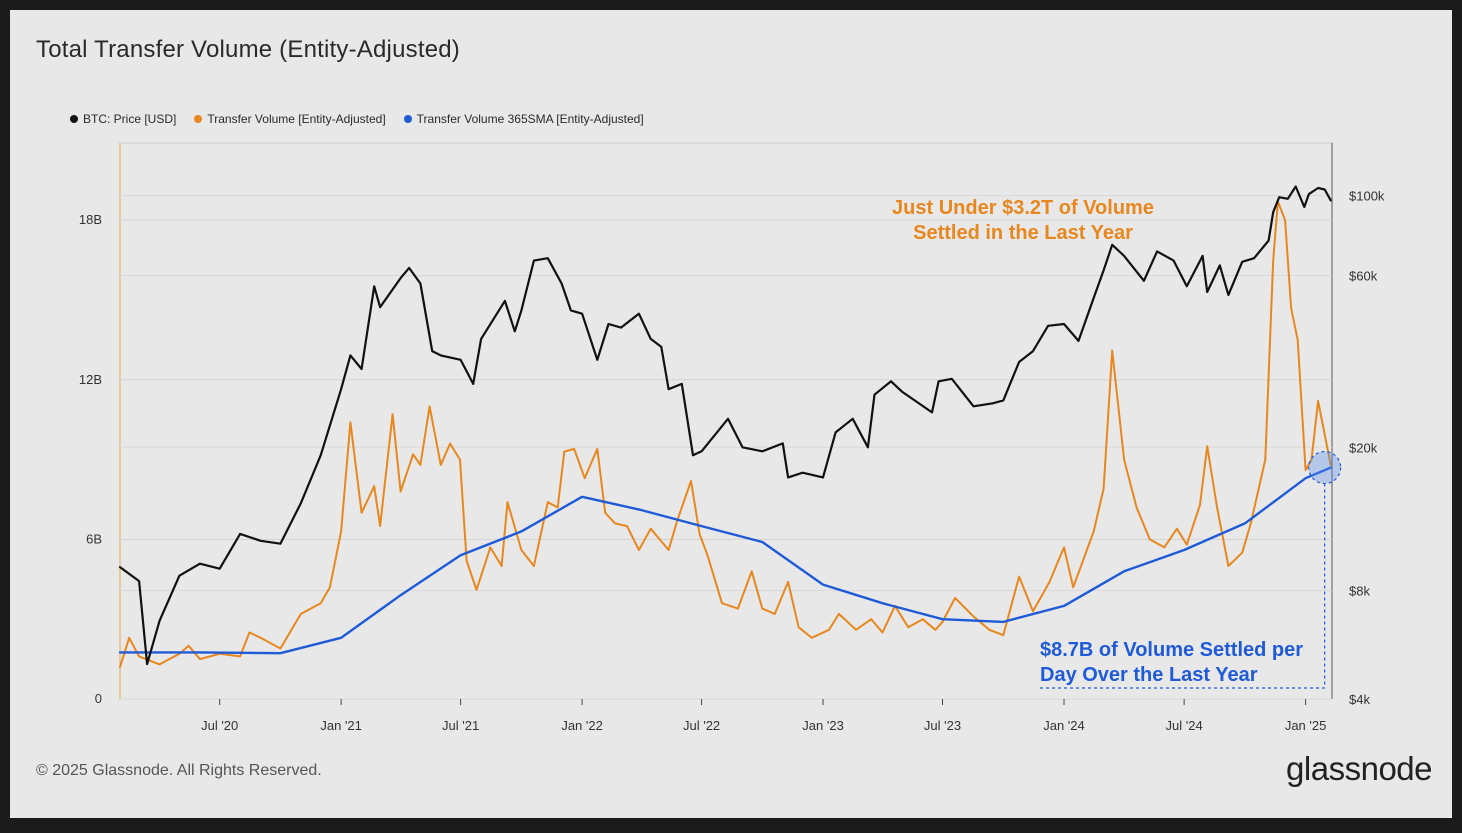  What do you see at coordinates (1306, 725) in the screenshot?
I see `x-tick-label: Jan '25` at bounding box center [1306, 725].